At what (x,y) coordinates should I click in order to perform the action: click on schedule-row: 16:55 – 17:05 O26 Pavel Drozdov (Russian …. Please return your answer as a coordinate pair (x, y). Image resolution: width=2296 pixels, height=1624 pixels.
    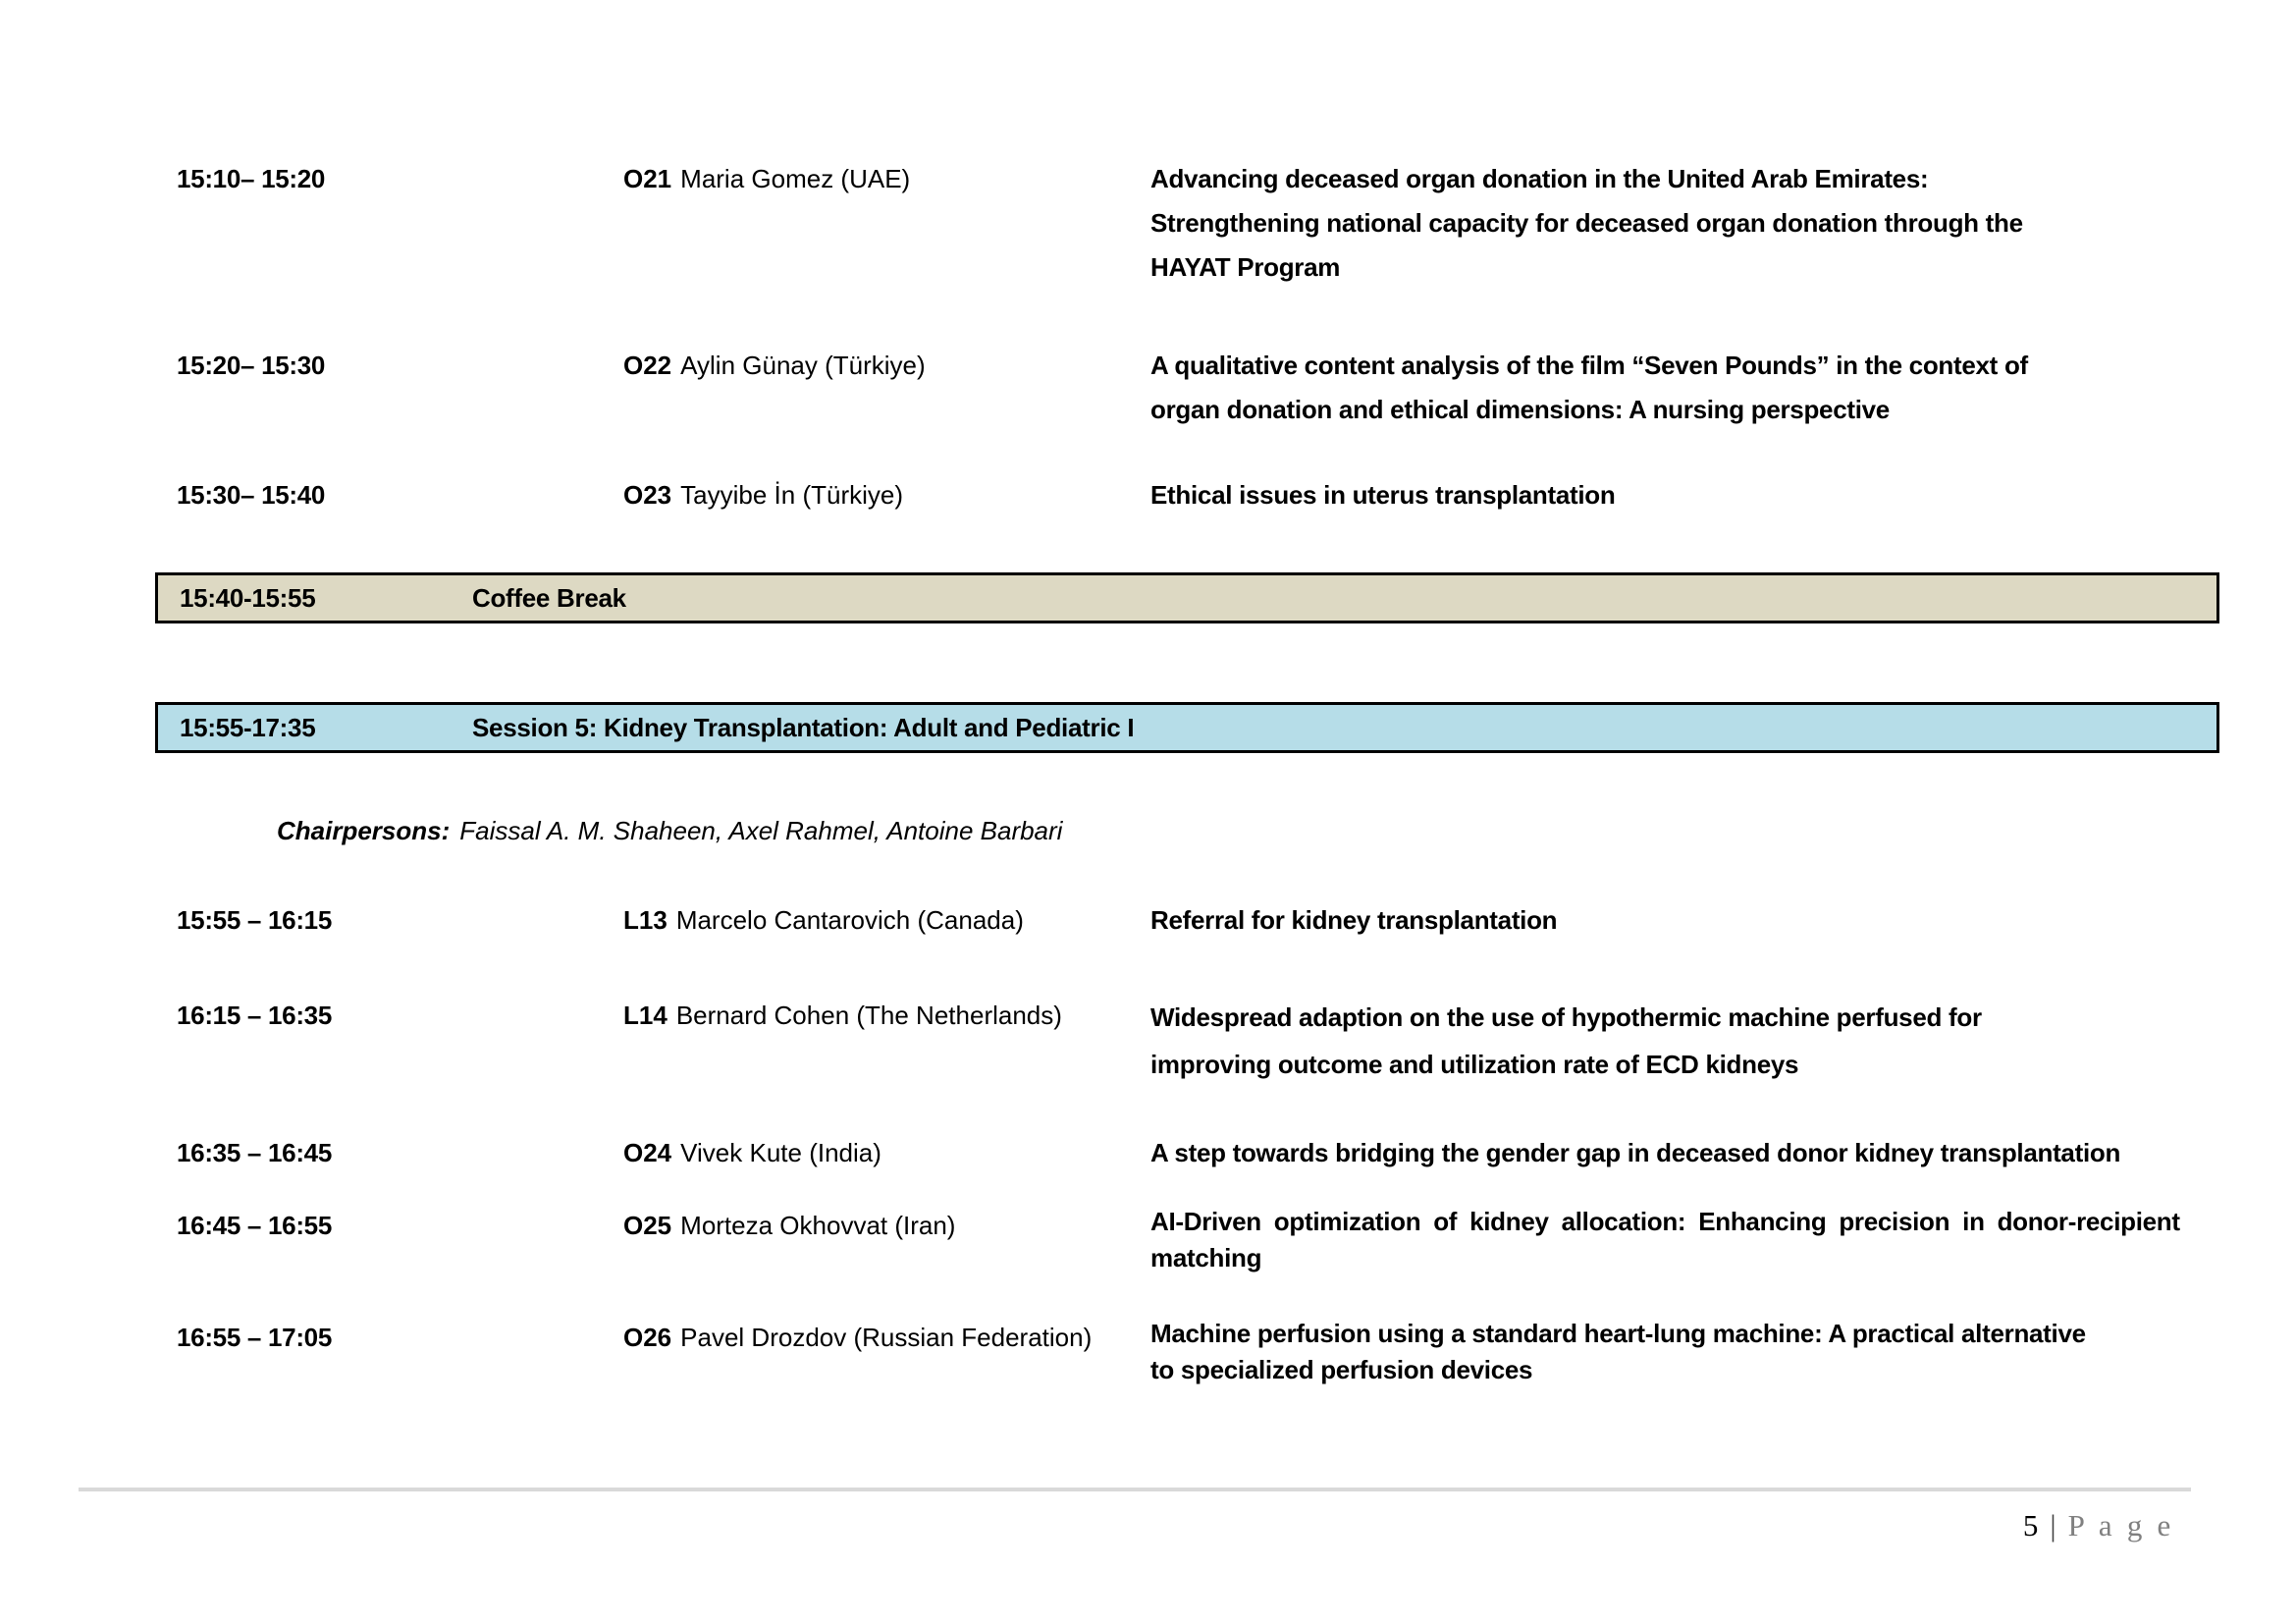
    Looking at the image, I should click on (1148, 1352).